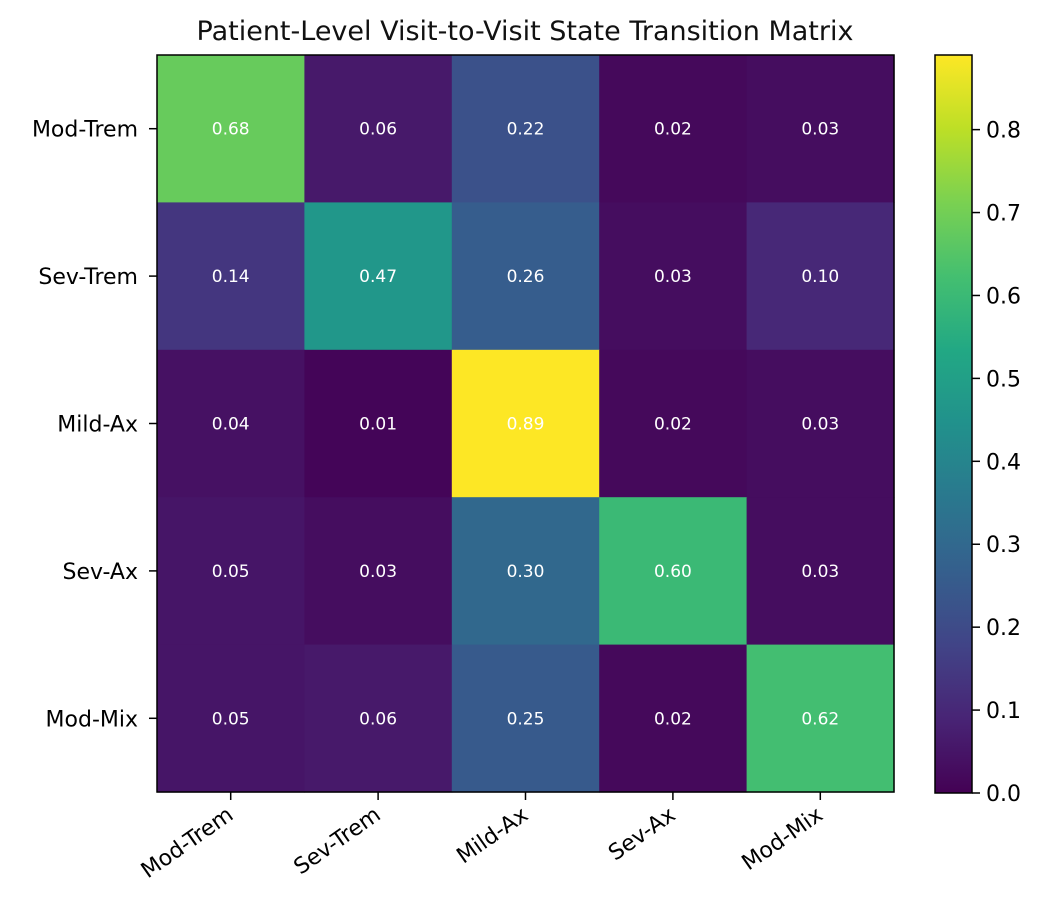  I want to click on cell-value-label-r2-c3: 0.02, so click(673, 425).